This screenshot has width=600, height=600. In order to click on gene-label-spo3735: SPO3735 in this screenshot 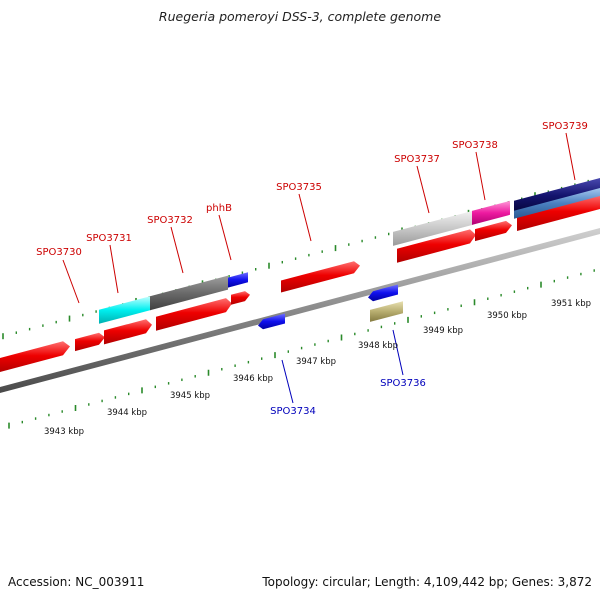, I will do `click(299, 187)`.